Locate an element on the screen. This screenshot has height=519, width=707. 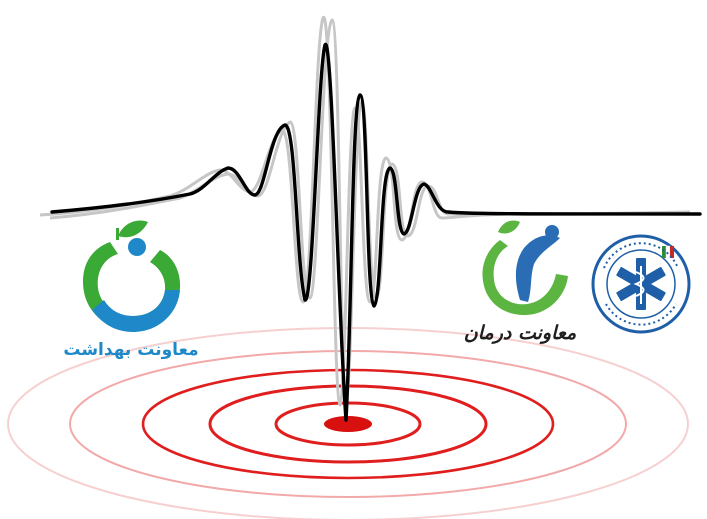
figure-ring-icon is located at coordinates (525, 278).